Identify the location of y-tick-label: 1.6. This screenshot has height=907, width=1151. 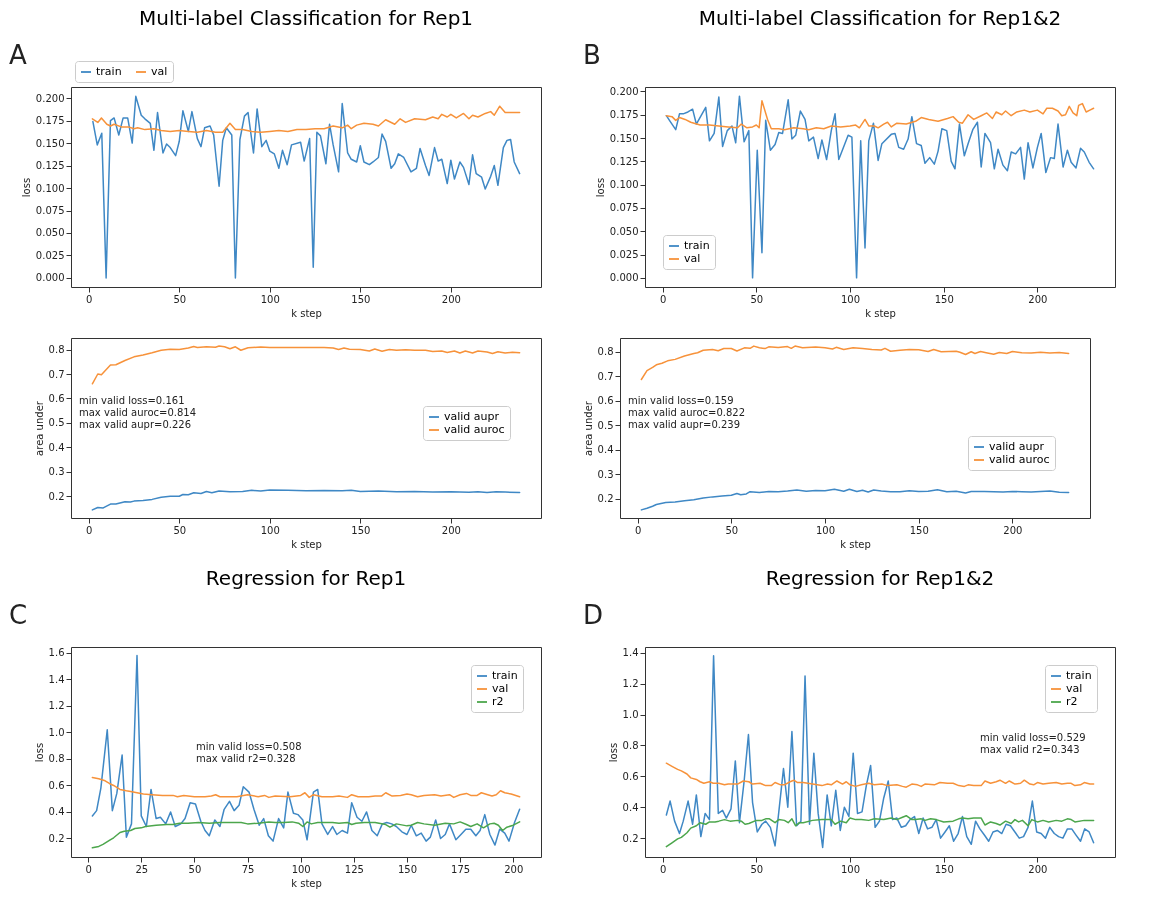
(56, 653).